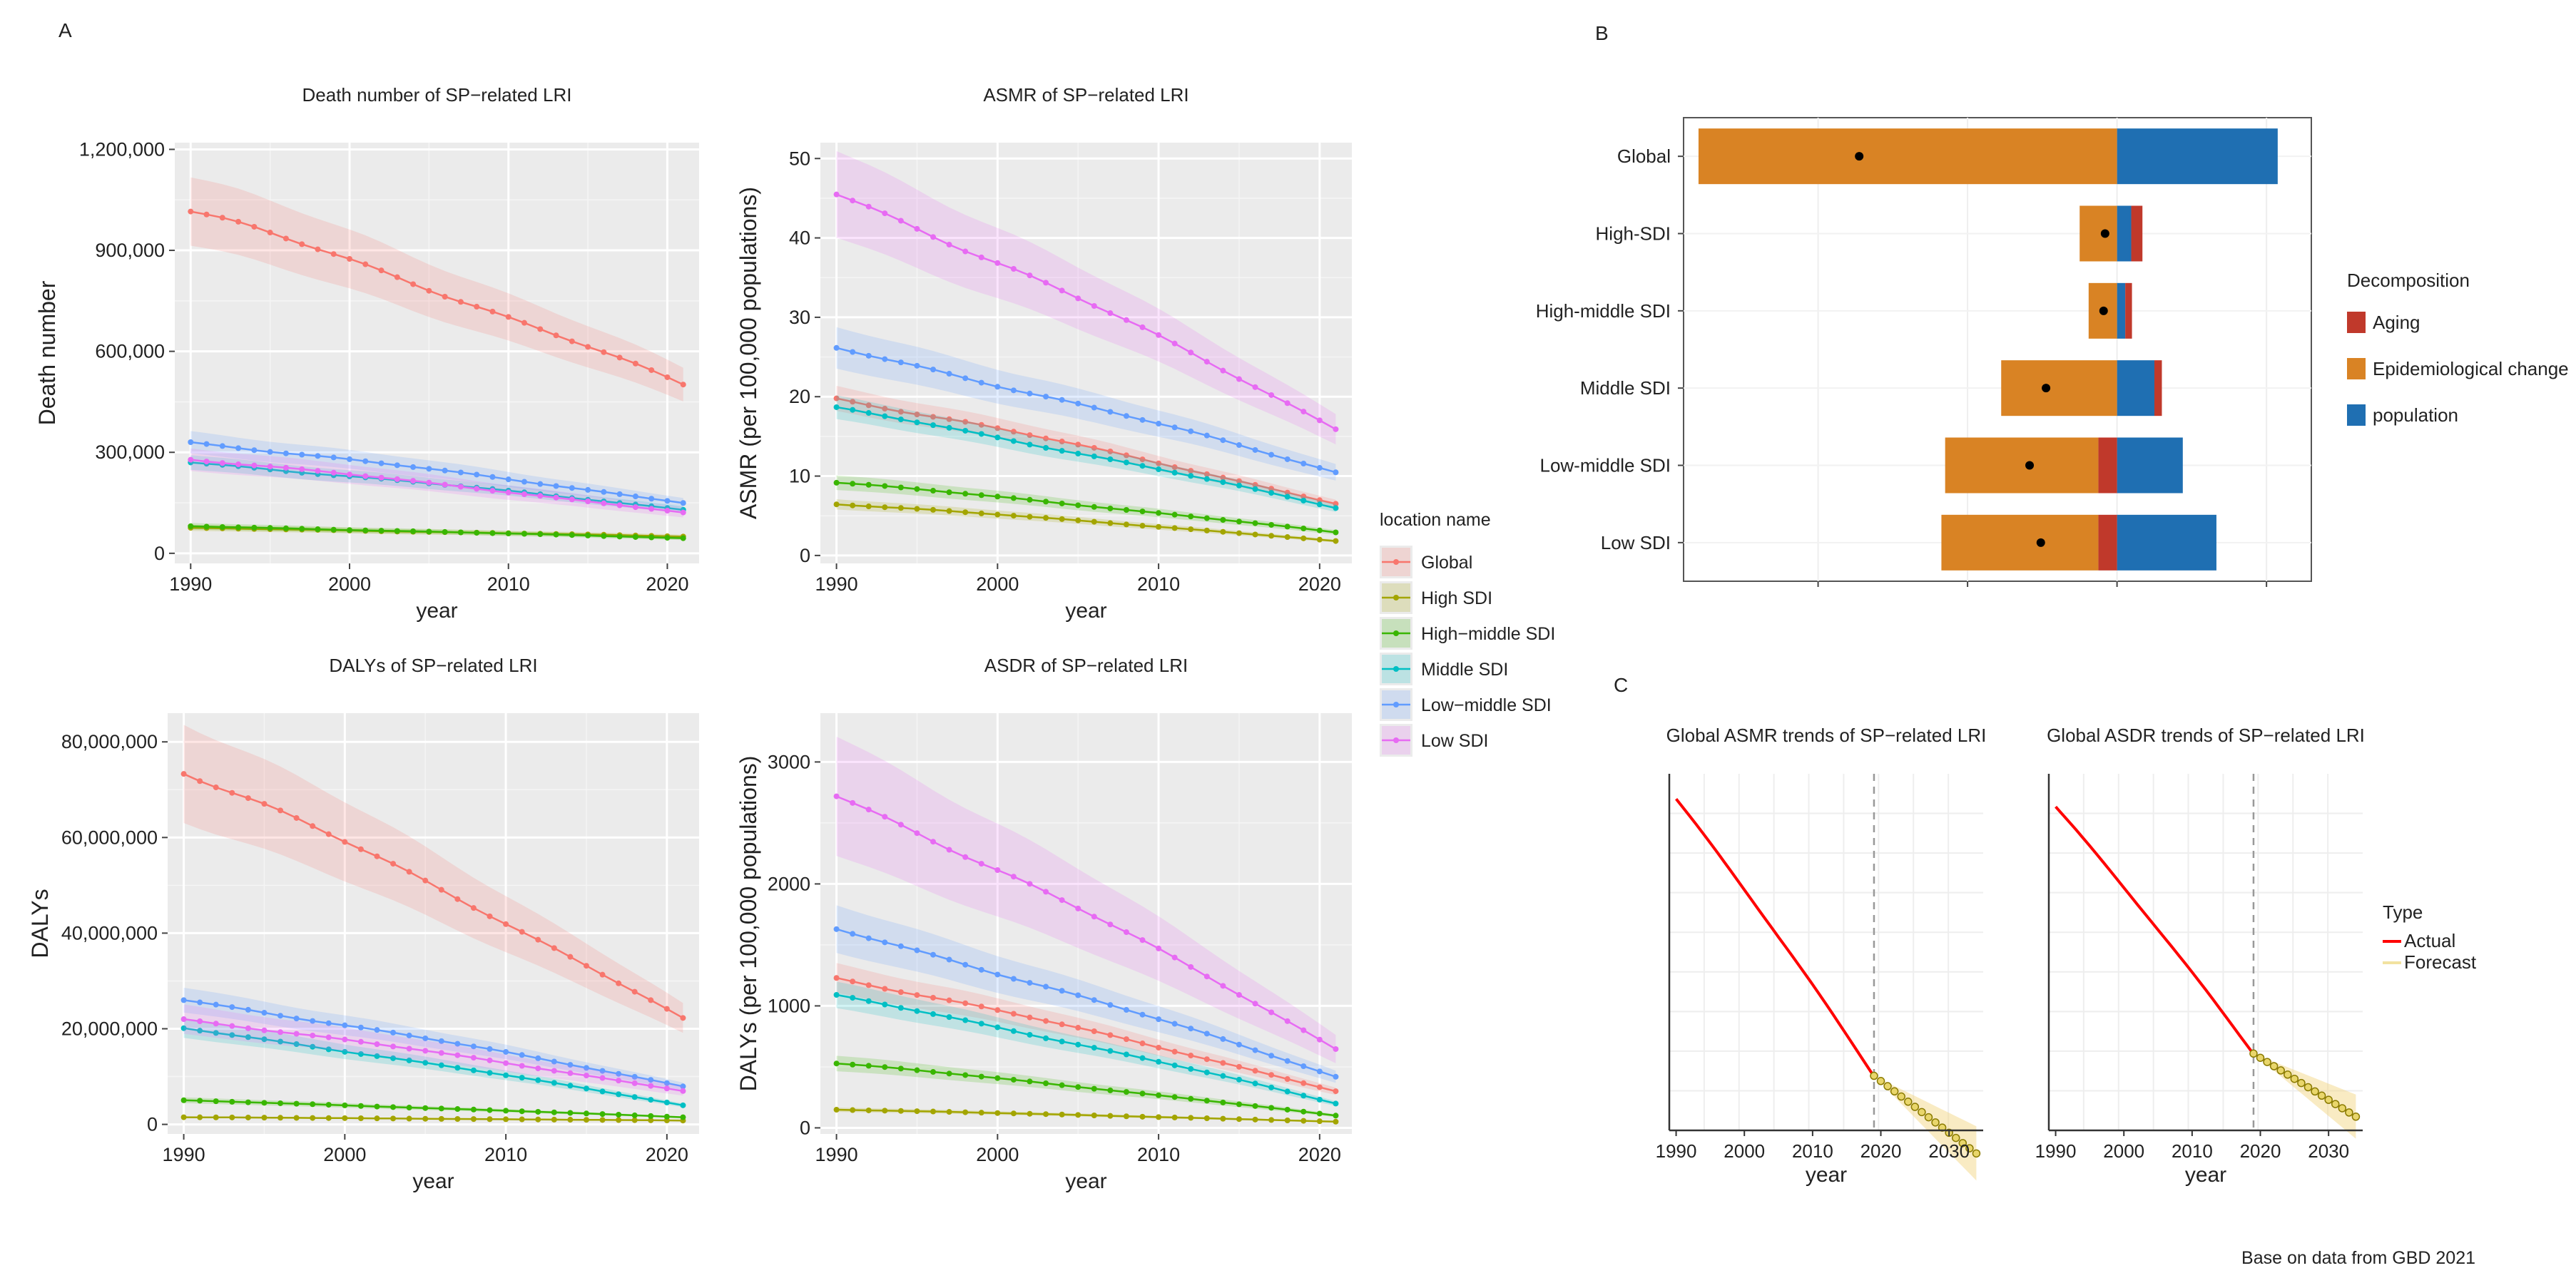 This screenshot has width=2576, height=1283. I want to click on x-axis-label: year, so click(436, 611).